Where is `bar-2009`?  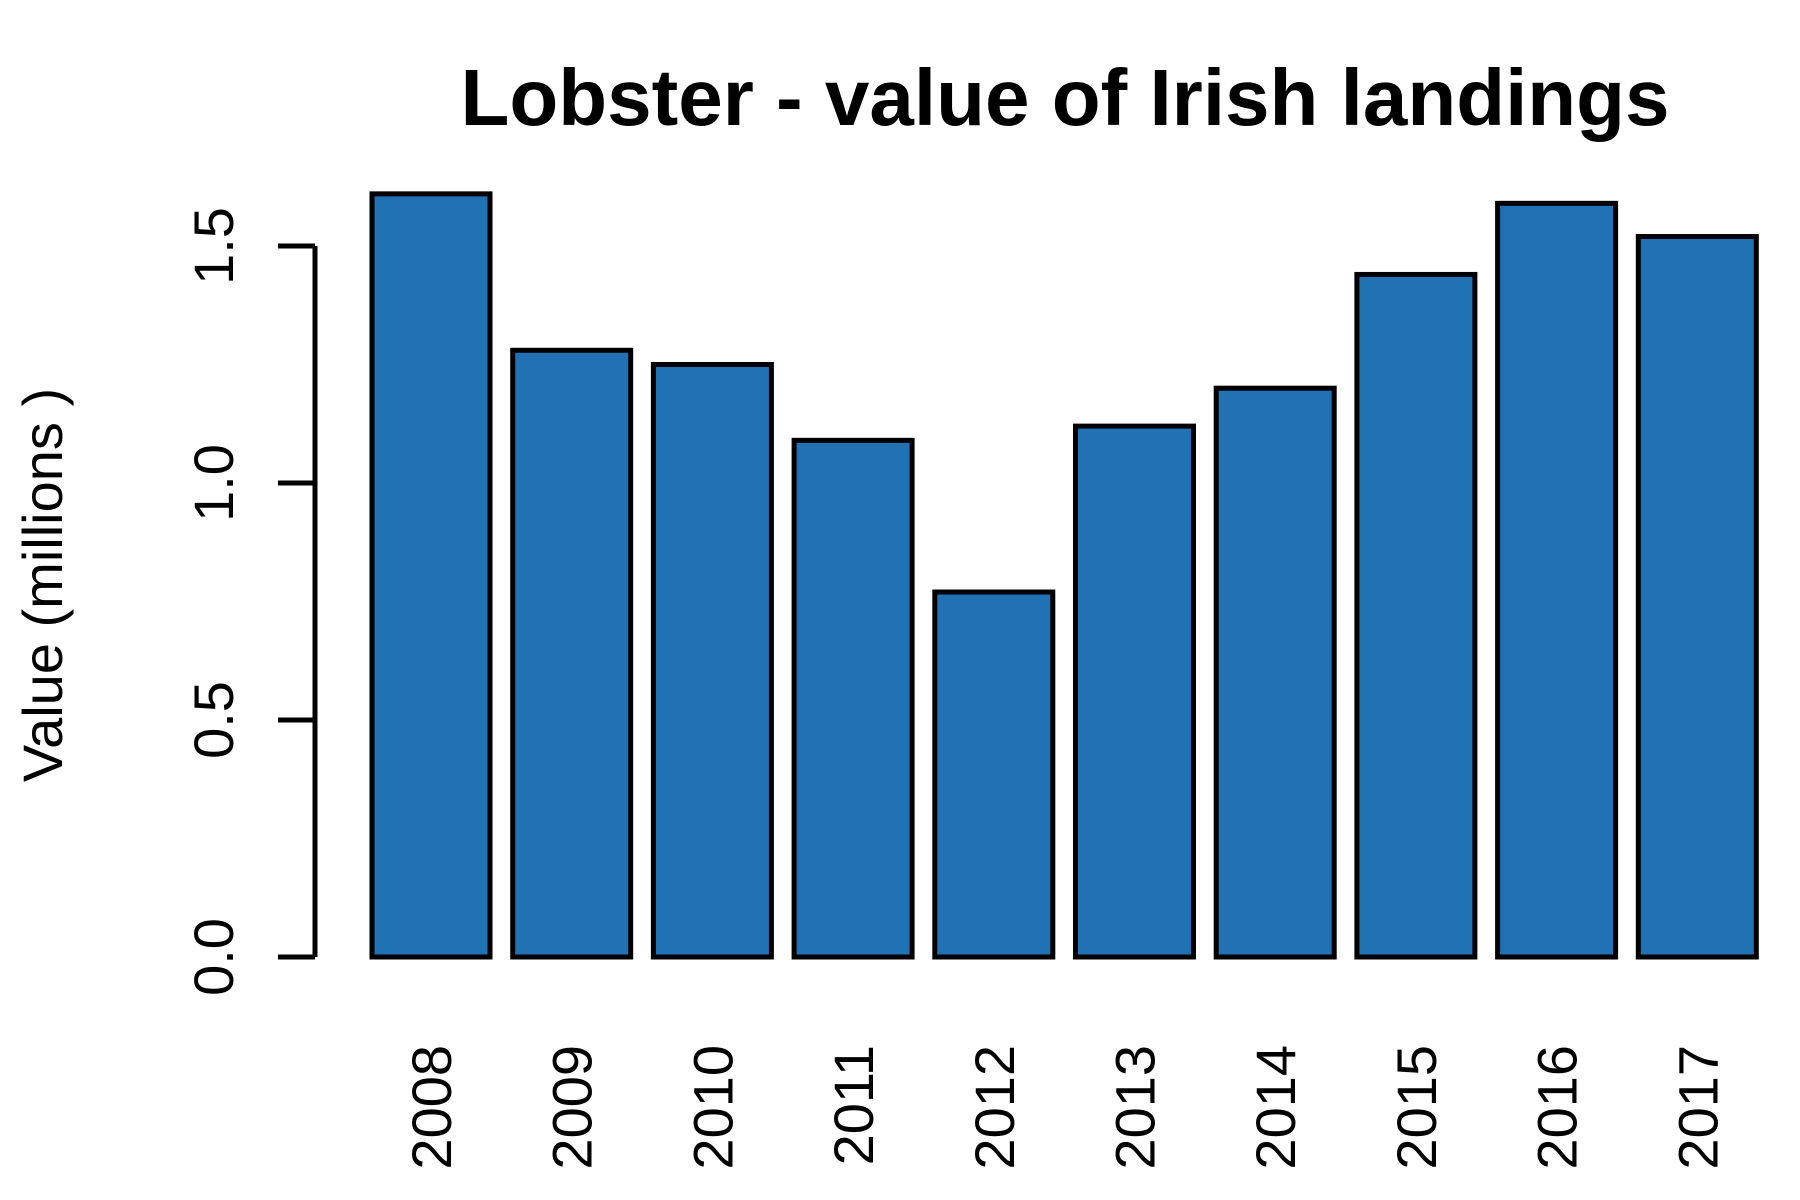 bar-2009 is located at coordinates (572, 653).